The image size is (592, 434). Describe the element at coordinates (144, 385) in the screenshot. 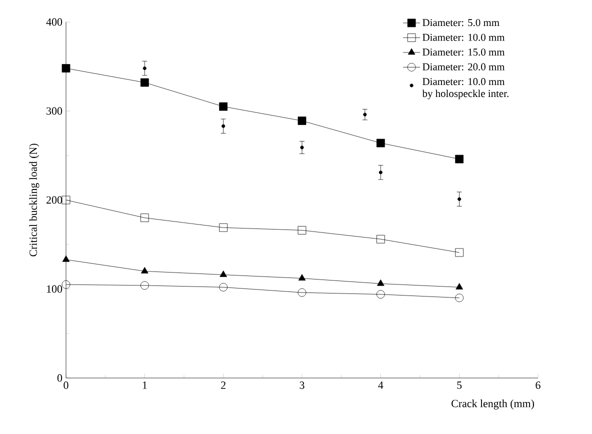

I see `x-tick-label: 1` at that location.